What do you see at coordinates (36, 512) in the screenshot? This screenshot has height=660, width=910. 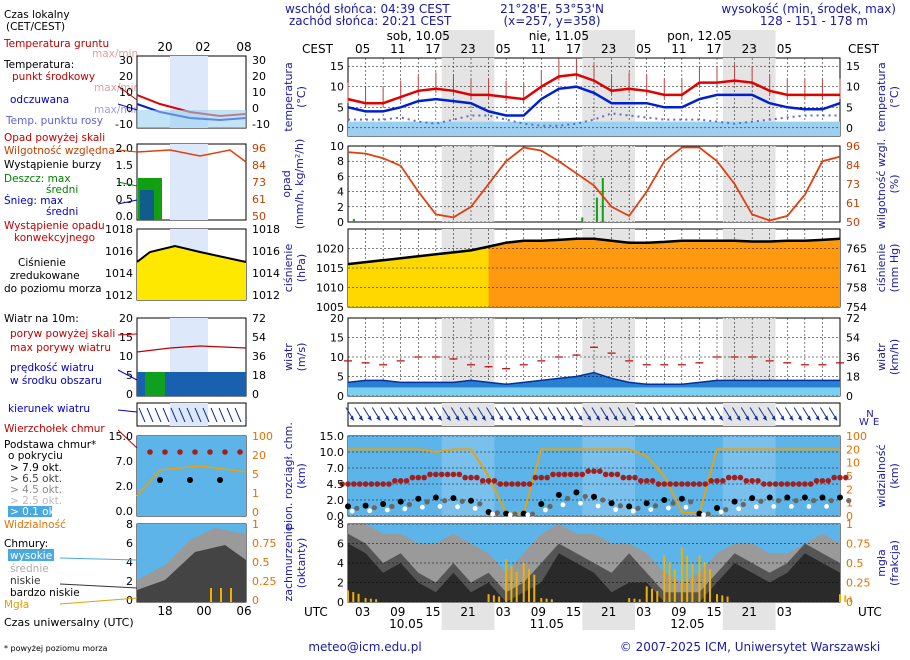 I see `legend-okt-5: > 0.1 okt.` at bounding box center [36, 512].